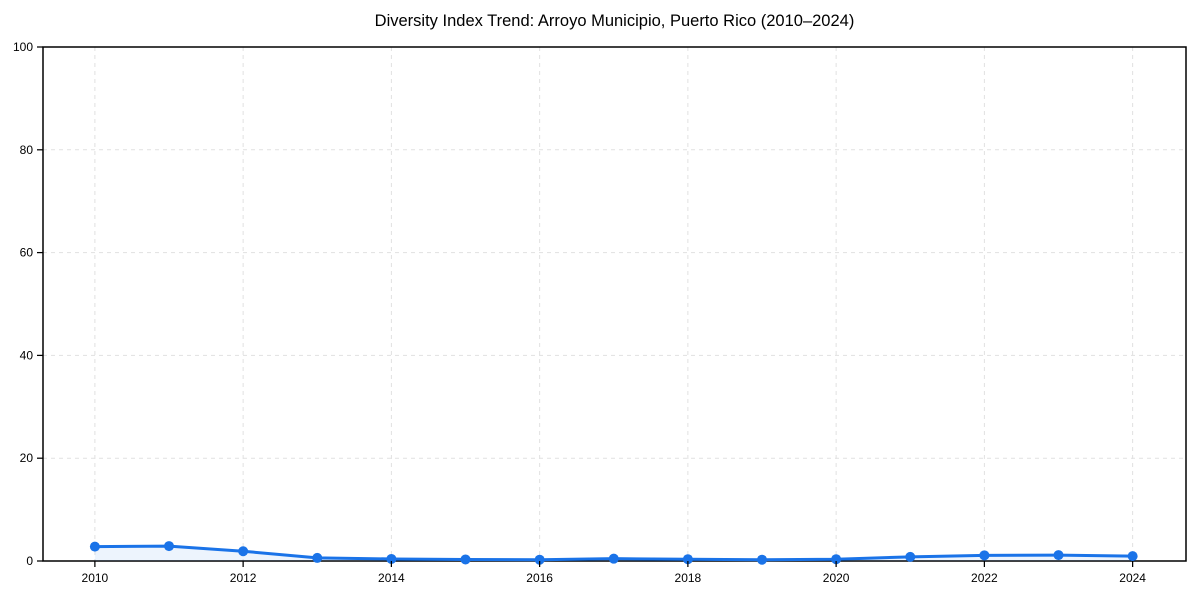 The width and height of the screenshot is (1200, 600). I want to click on x-tick-label: 2020, so click(836, 578).